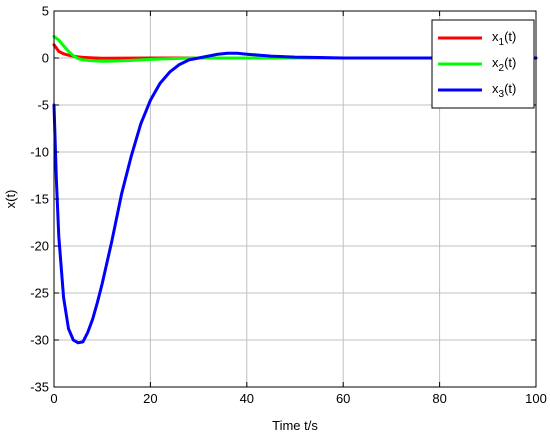  I want to click on y-tick-label: -35, so click(39, 387).